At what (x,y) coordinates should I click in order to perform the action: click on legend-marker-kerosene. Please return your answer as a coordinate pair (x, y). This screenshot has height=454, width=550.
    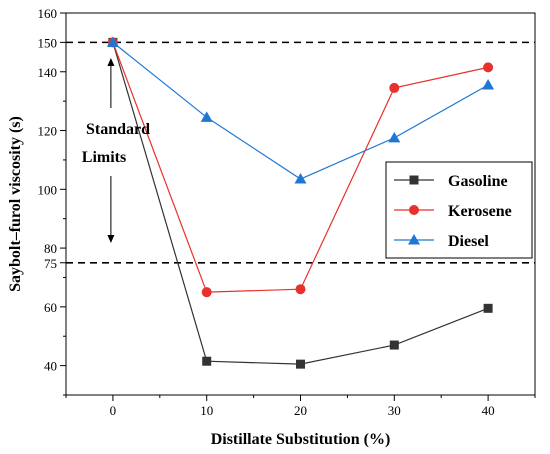
    Looking at the image, I should click on (414, 210).